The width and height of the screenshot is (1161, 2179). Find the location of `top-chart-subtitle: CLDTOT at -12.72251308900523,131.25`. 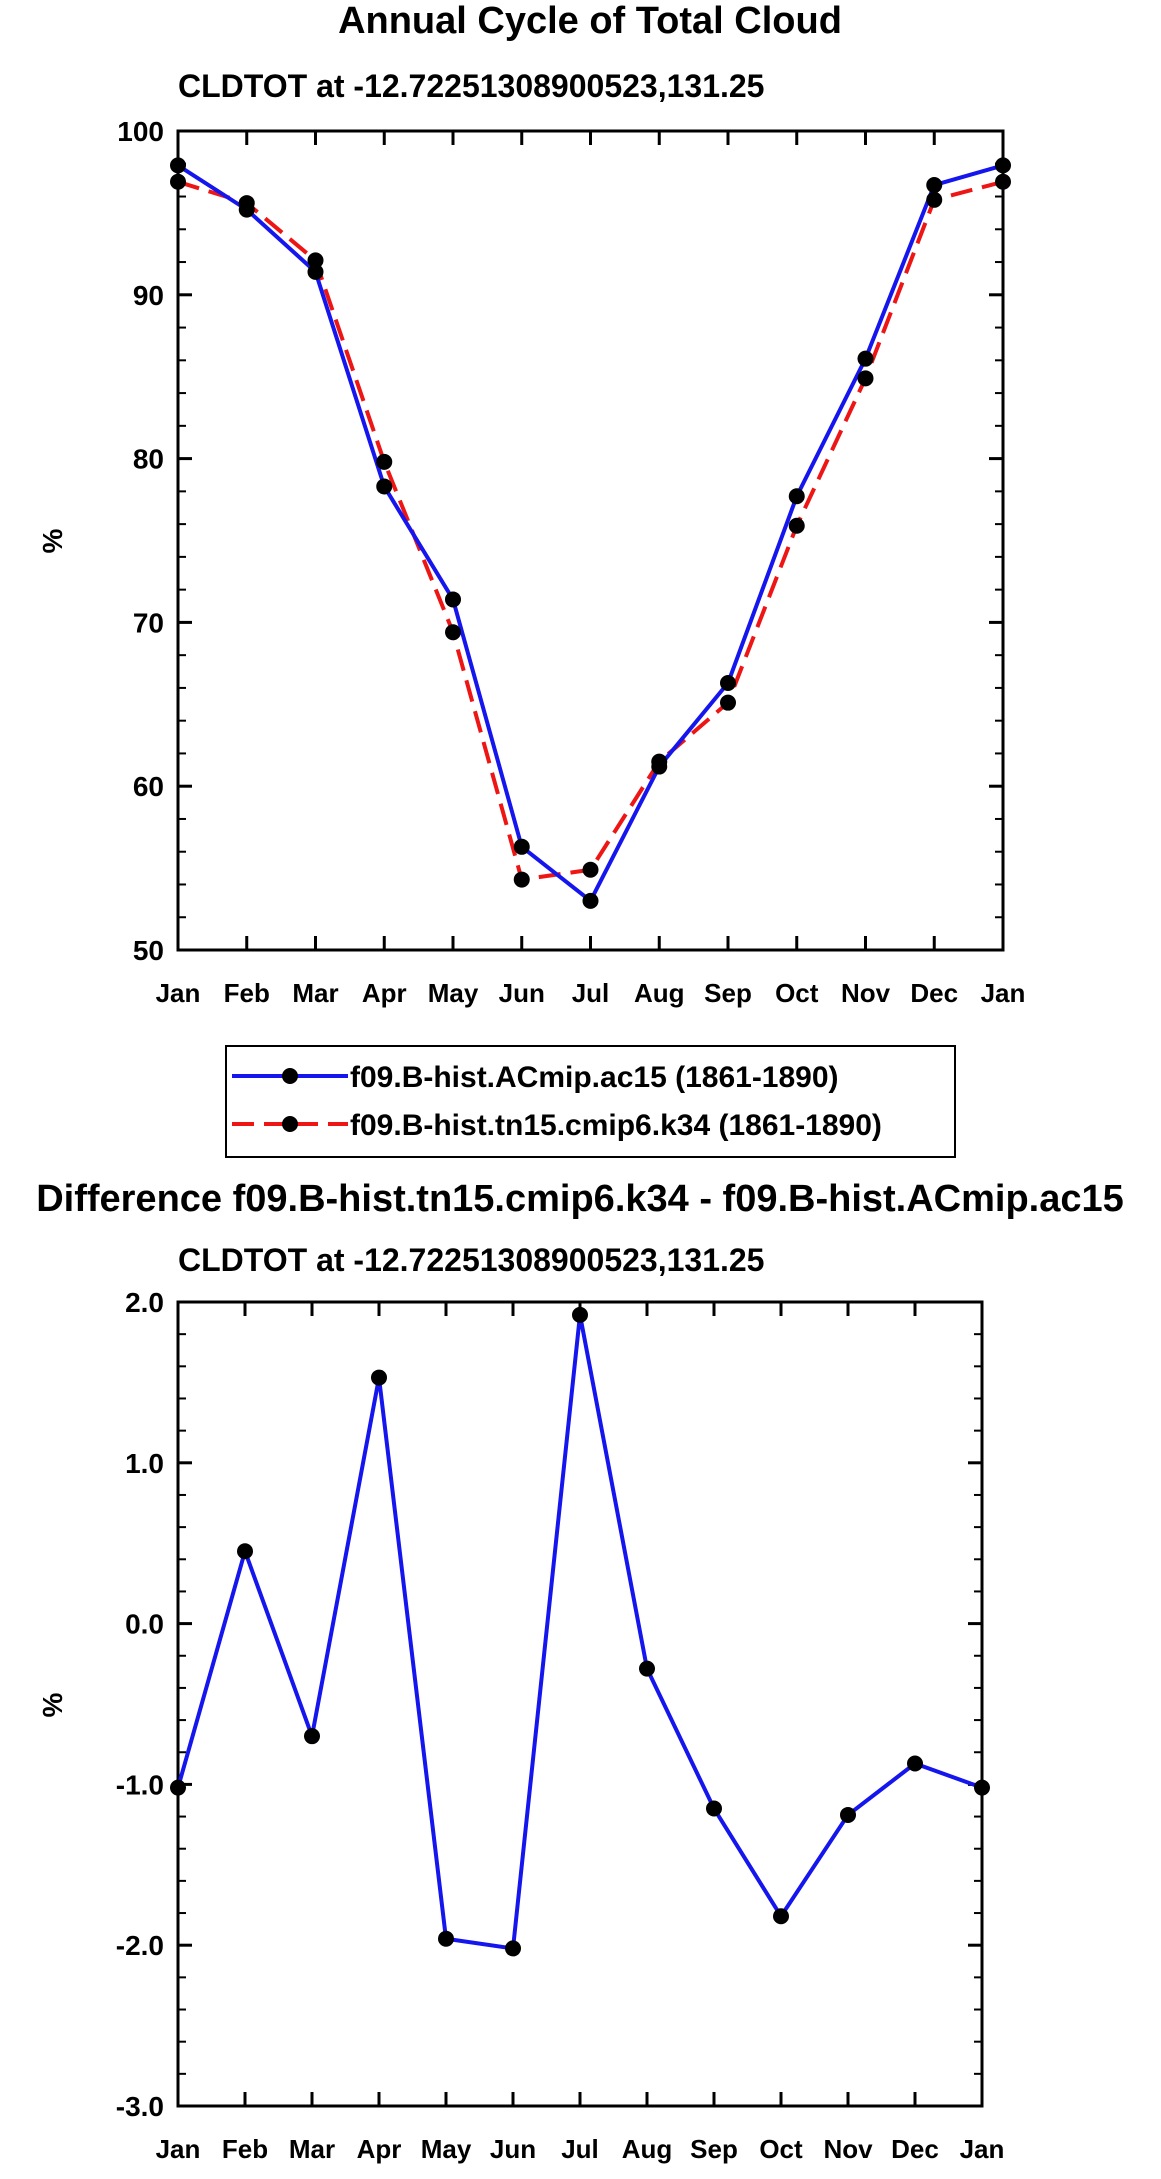

top-chart-subtitle: CLDTOT at -12.72251308900523,131.25 is located at coordinates (471, 86).